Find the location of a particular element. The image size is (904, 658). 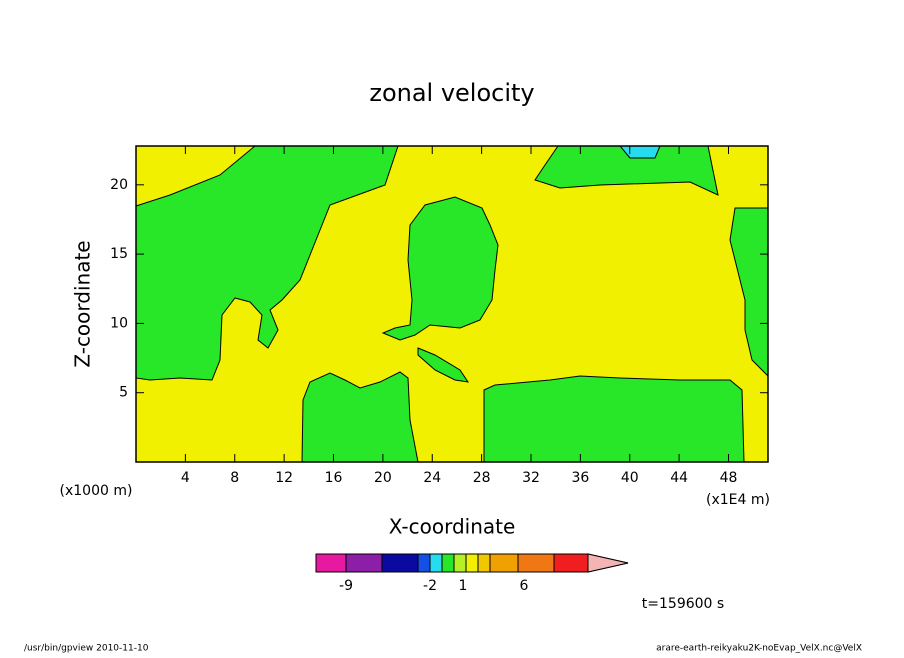

colorbar-label: -9 is located at coordinates (346, 586).